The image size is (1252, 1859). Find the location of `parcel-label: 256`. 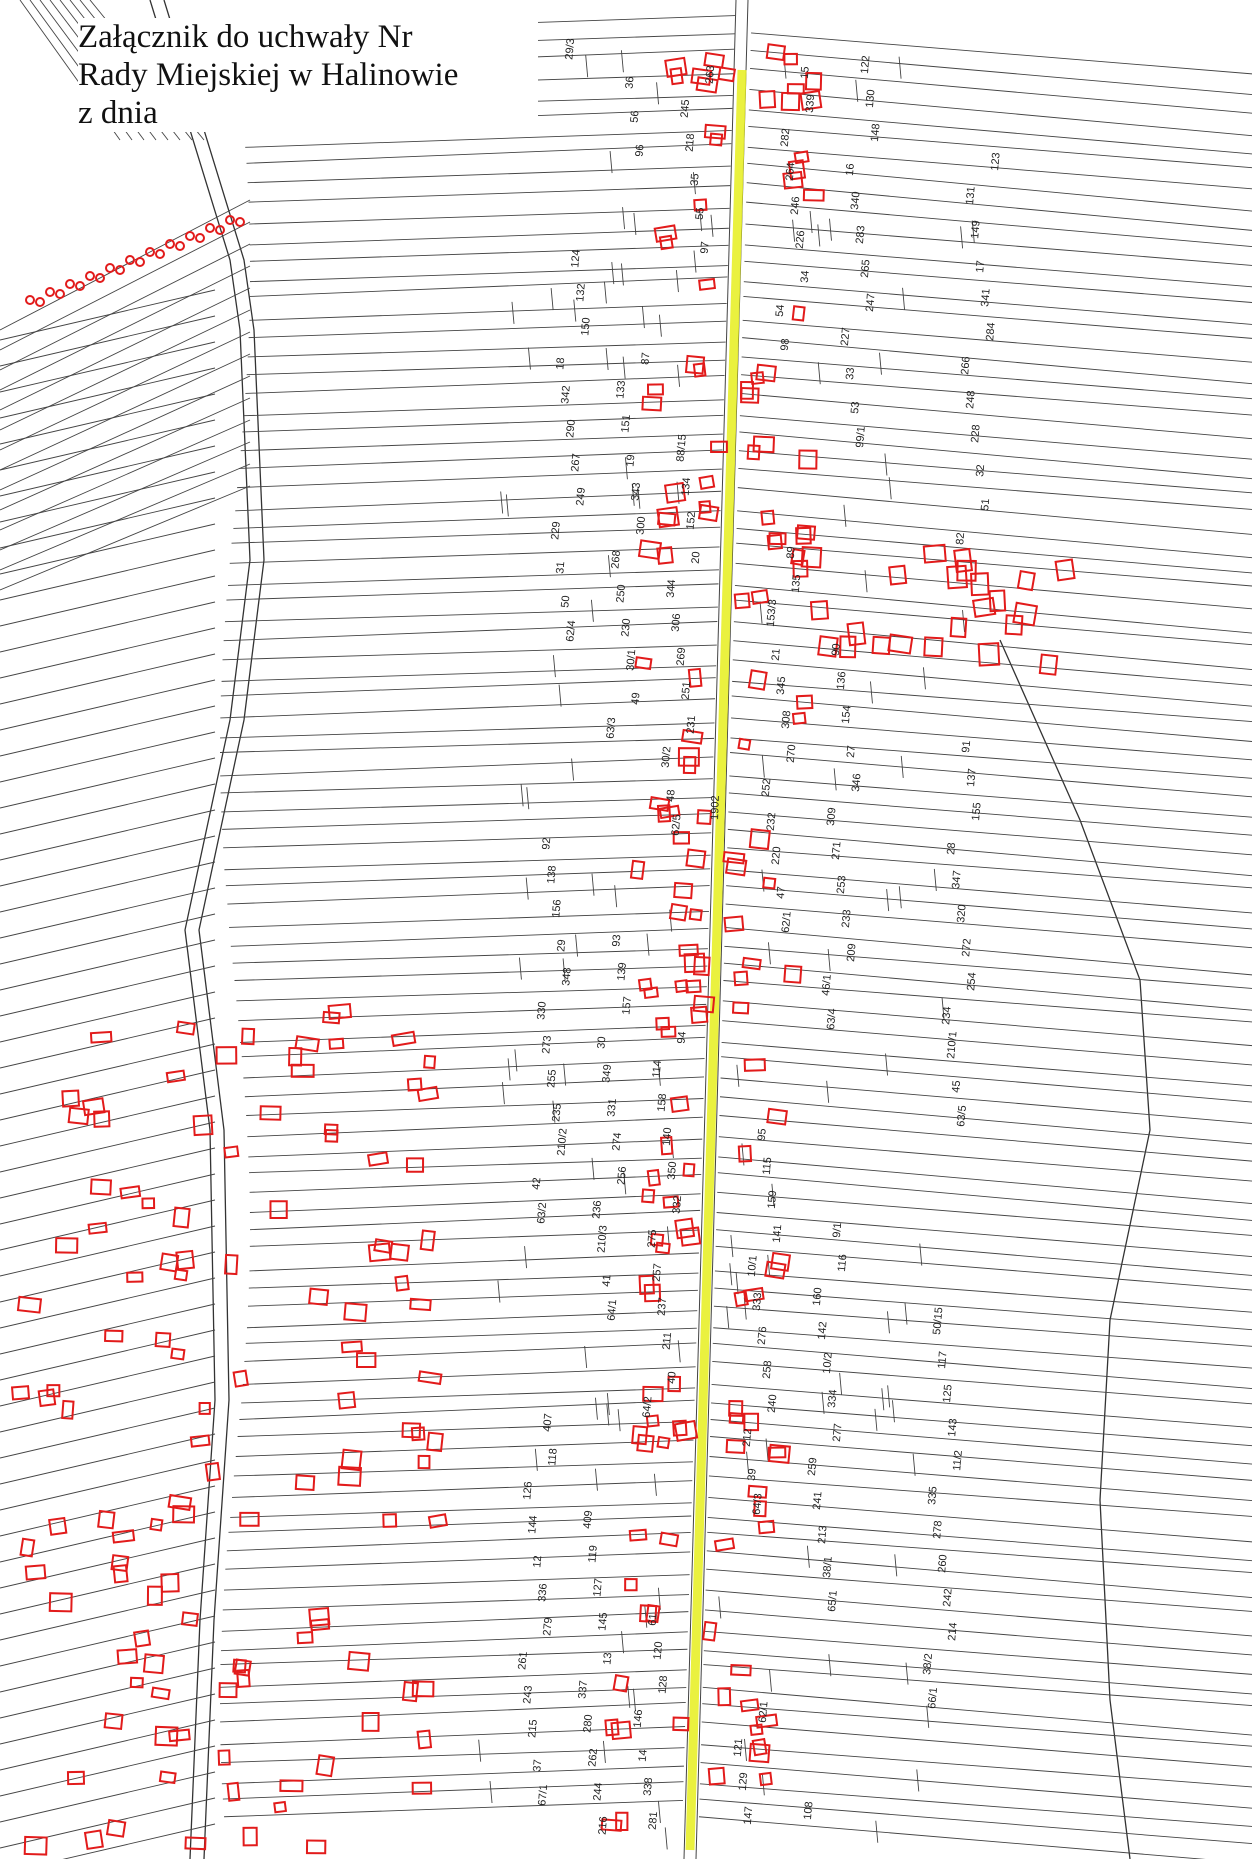

parcel-label: 256 is located at coordinates (622, 1175).